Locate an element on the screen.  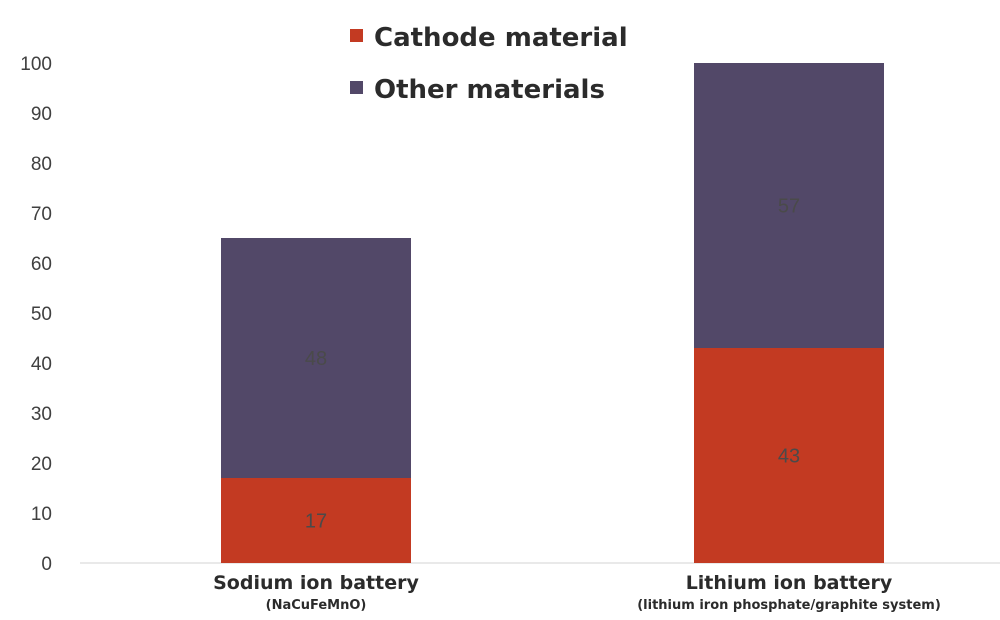
y-tick-label: 10 is located at coordinates (41, 514).